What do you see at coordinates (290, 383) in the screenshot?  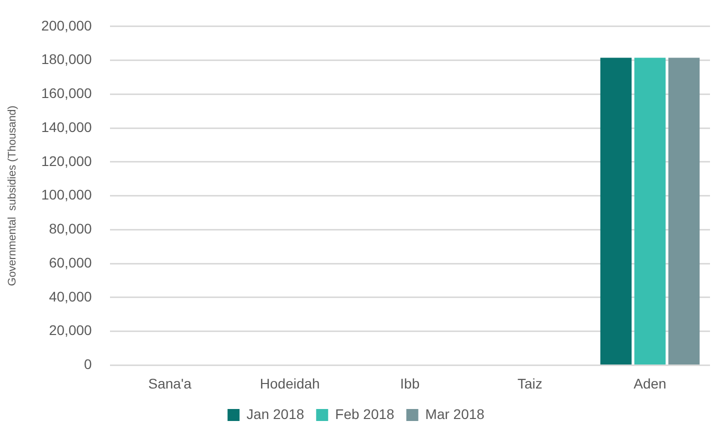 I see `x-tick-label: Hodeidah` at bounding box center [290, 383].